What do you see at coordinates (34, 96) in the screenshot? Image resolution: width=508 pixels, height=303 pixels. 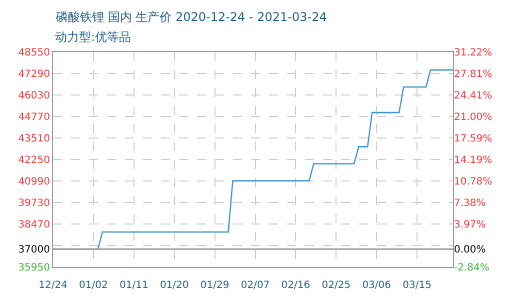 I see `y-tick-label: 46030` at bounding box center [34, 96].